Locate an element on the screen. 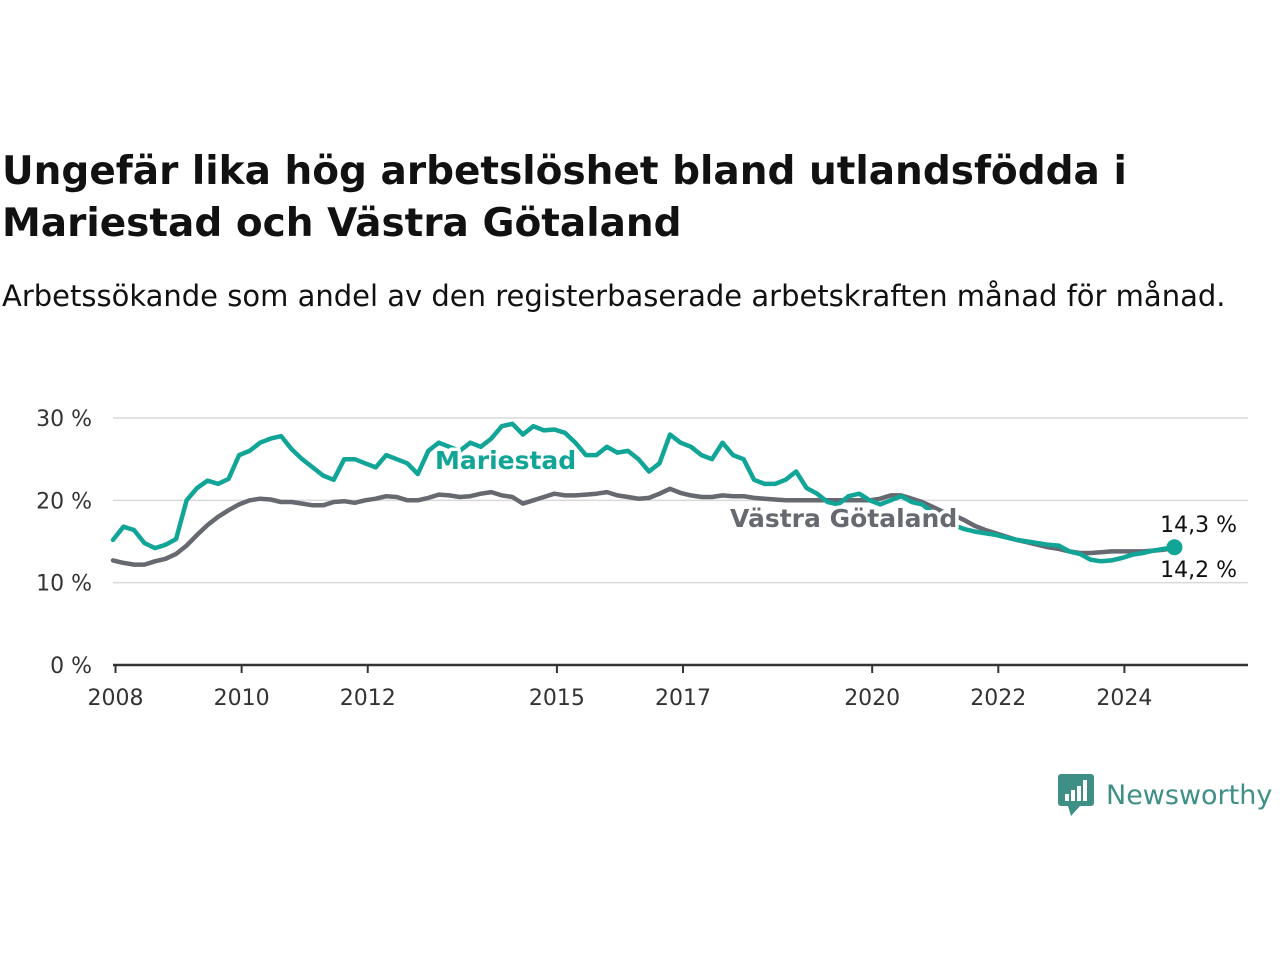 This screenshot has height=960, width=1280. newsworthy-chart-bubble-icon is located at coordinates (1076, 795).